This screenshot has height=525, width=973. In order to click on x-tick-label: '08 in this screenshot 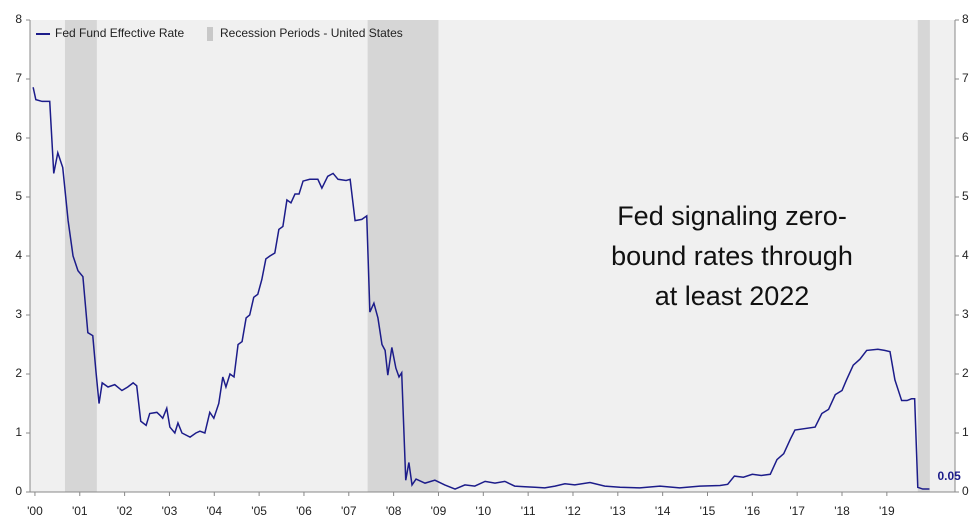, I will do `click(394, 511)`.